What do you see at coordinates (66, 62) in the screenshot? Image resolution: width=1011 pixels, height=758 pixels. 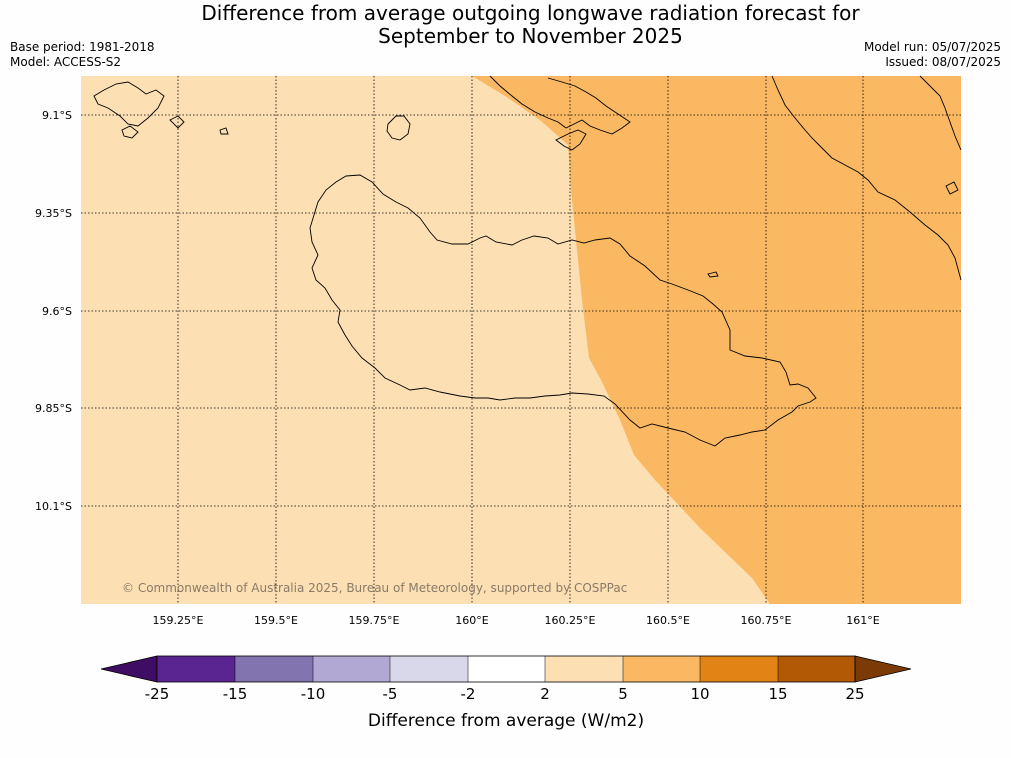 I see `model-text: Model: ACCESS-S2` at bounding box center [66, 62].